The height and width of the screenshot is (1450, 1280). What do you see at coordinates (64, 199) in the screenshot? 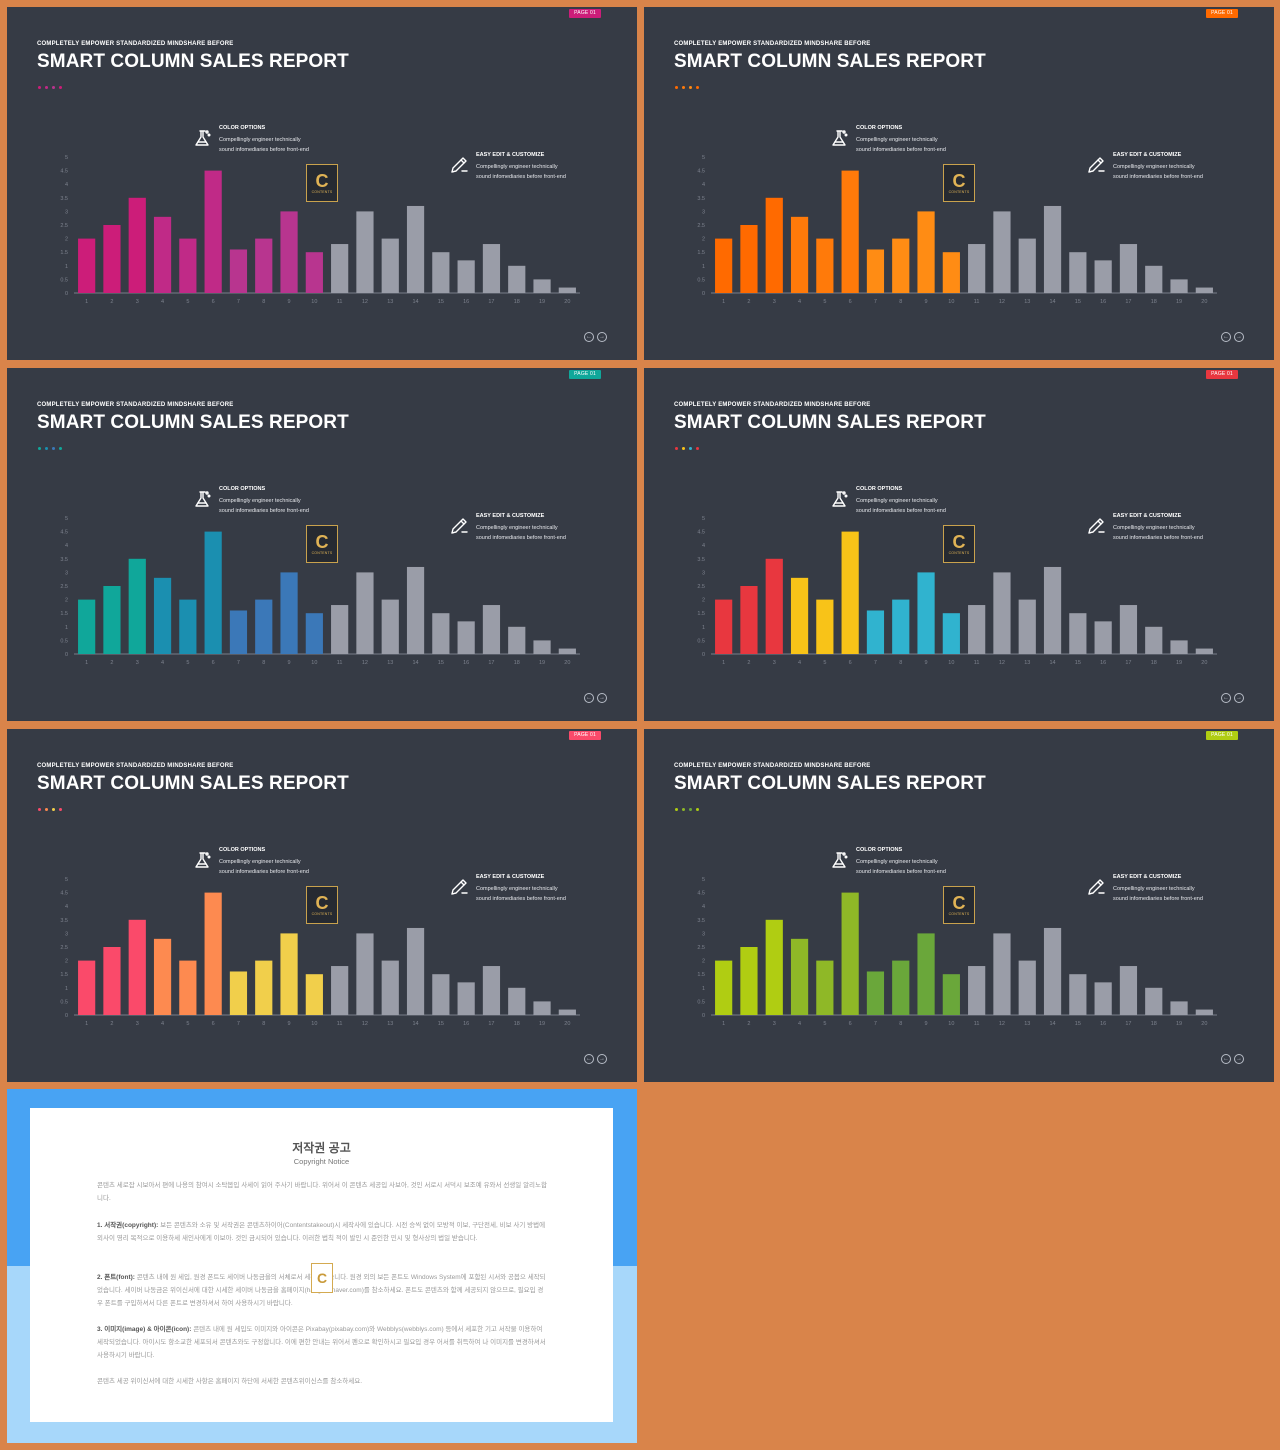
I see `y-tick-label: 3.5` at bounding box center [64, 199].